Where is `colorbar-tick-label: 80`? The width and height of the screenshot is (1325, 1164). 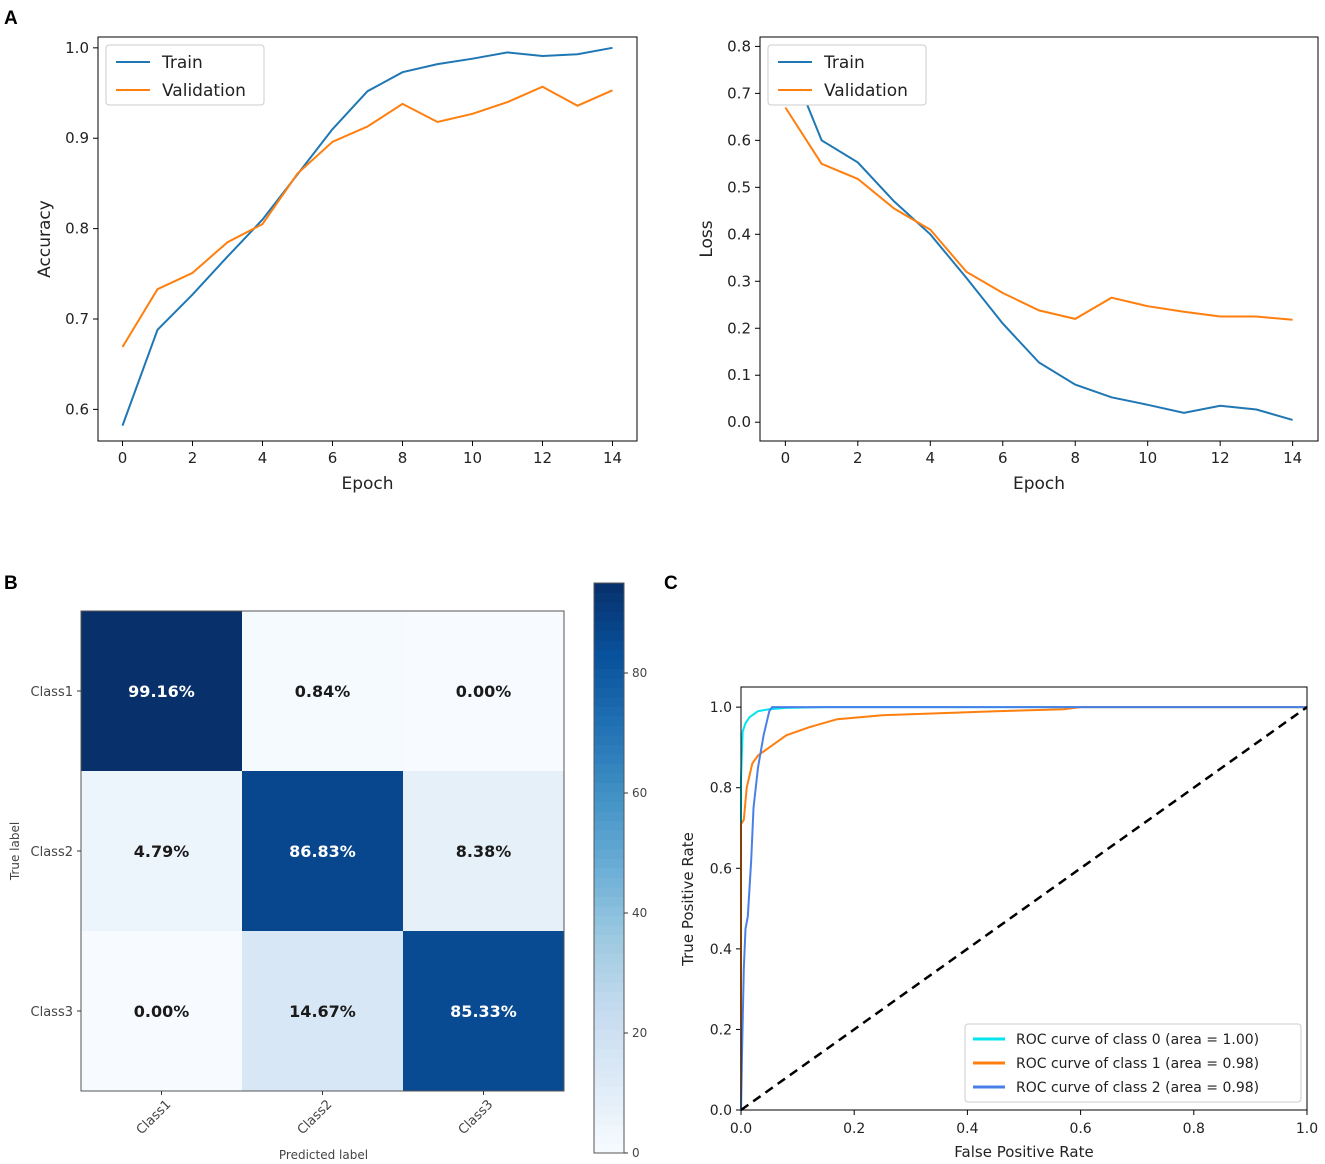
colorbar-tick-label: 80 is located at coordinates (639, 673).